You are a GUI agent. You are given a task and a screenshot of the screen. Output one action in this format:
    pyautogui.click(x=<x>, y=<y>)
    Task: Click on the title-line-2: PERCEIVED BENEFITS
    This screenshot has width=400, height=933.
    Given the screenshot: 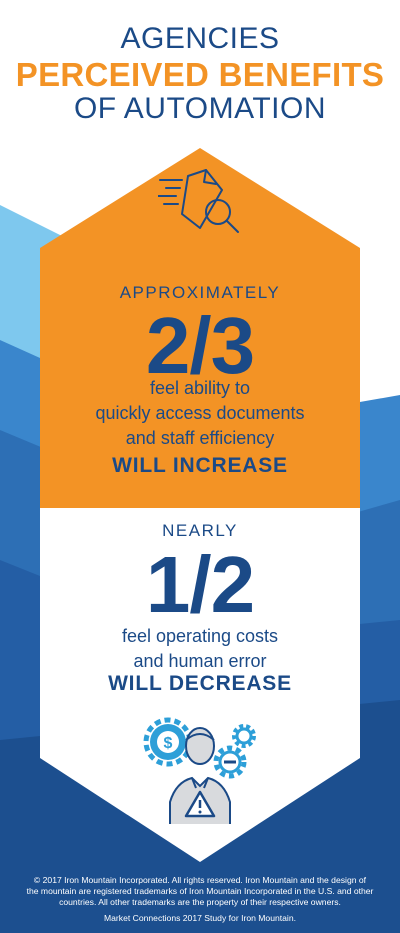 What is the action you would take?
    pyautogui.click(x=200, y=74)
    